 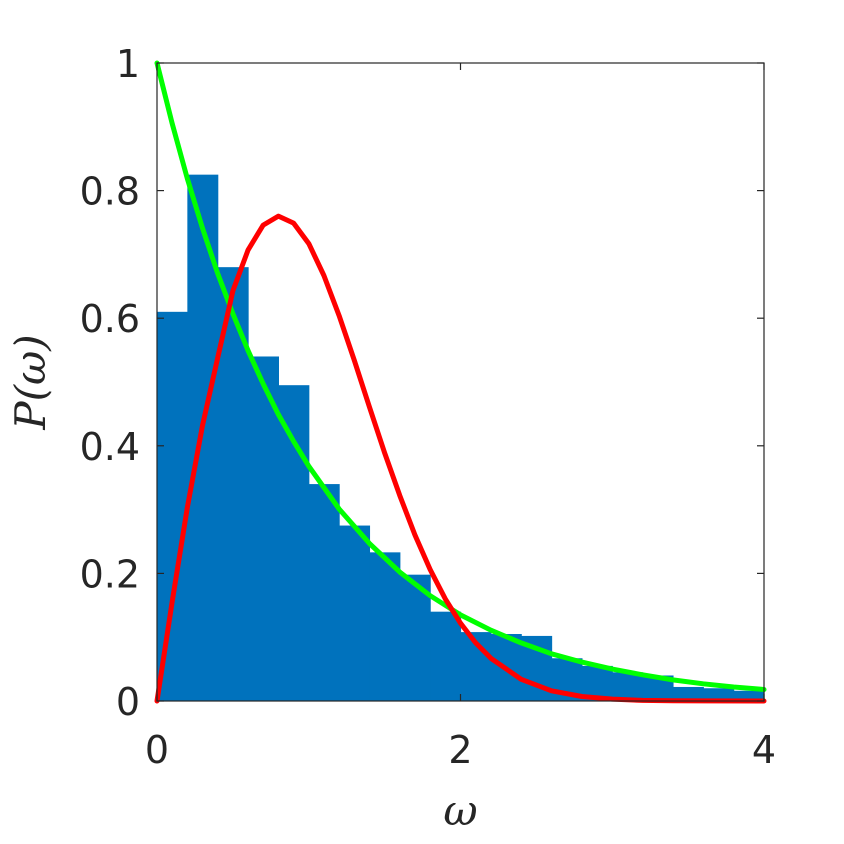 What do you see at coordinates (110, 574) in the screenshot?
I see `y-tick-label: 0.2` at bounding box center [110, 574].